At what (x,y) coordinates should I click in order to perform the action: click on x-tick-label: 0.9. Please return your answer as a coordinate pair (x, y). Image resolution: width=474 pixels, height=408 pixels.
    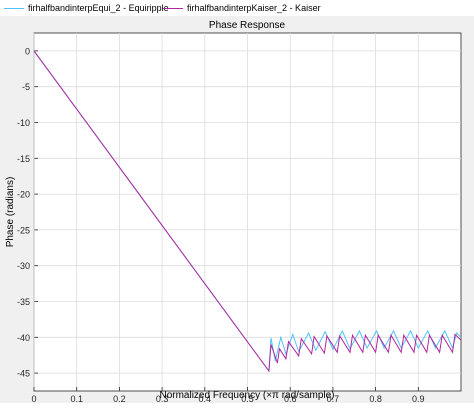
    Looking at the image, I should click on (418, 398).